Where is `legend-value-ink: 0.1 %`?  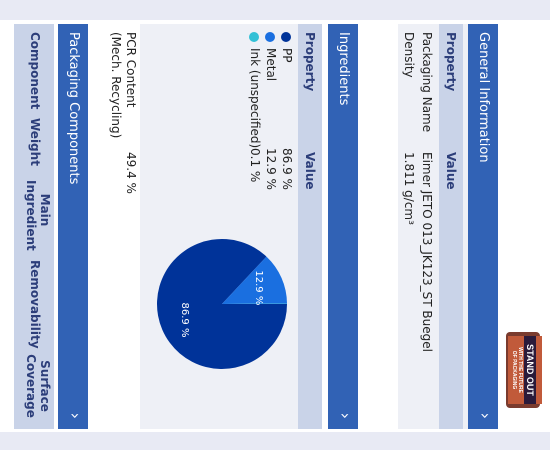
legend-value-ink: 0.1 % is located at coordinates (255, 165).